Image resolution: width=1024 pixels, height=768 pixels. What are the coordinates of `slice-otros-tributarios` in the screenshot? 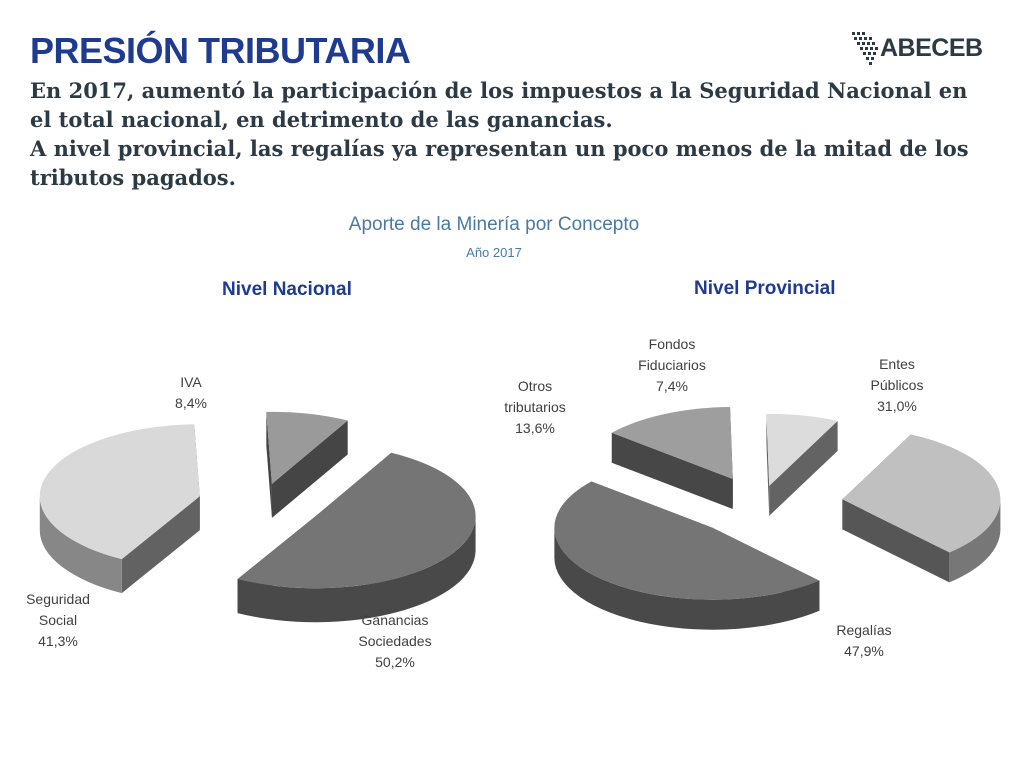 It's located at (672, 443).